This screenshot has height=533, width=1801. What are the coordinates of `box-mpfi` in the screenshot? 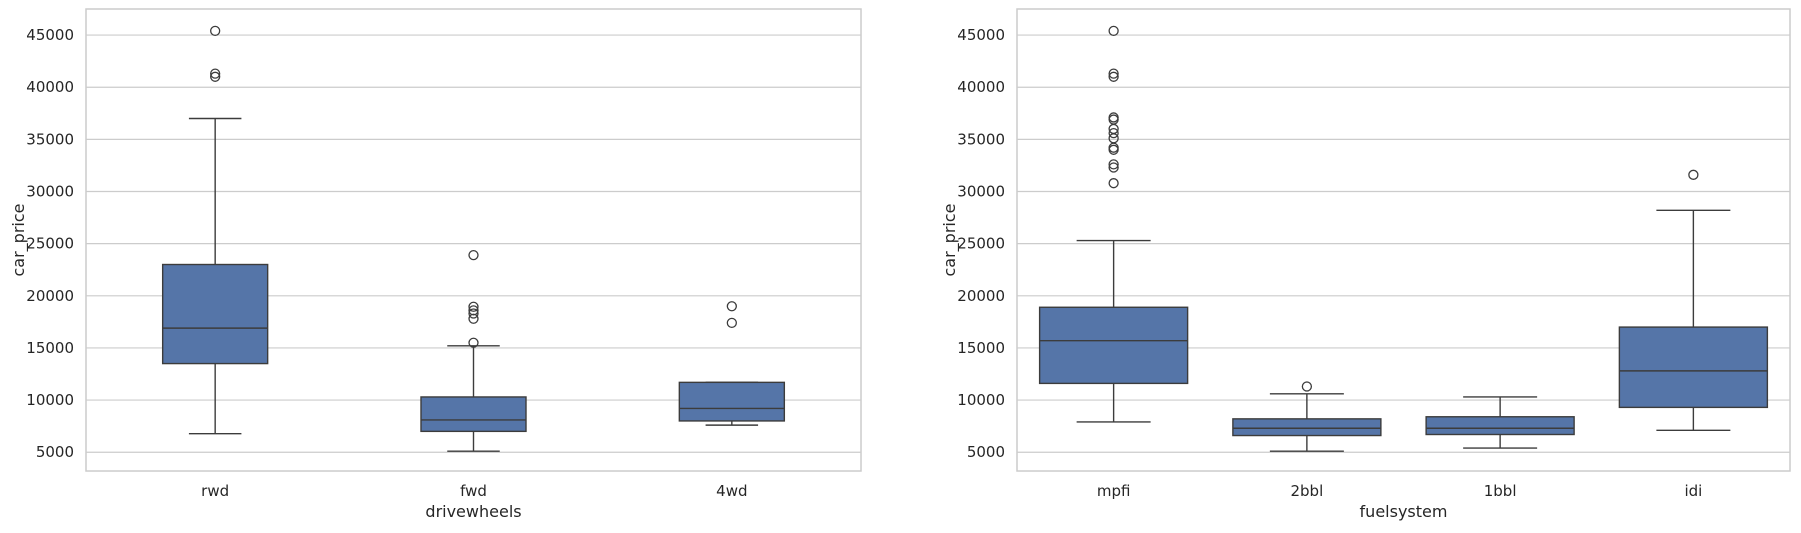 It's located at (1113, 345).